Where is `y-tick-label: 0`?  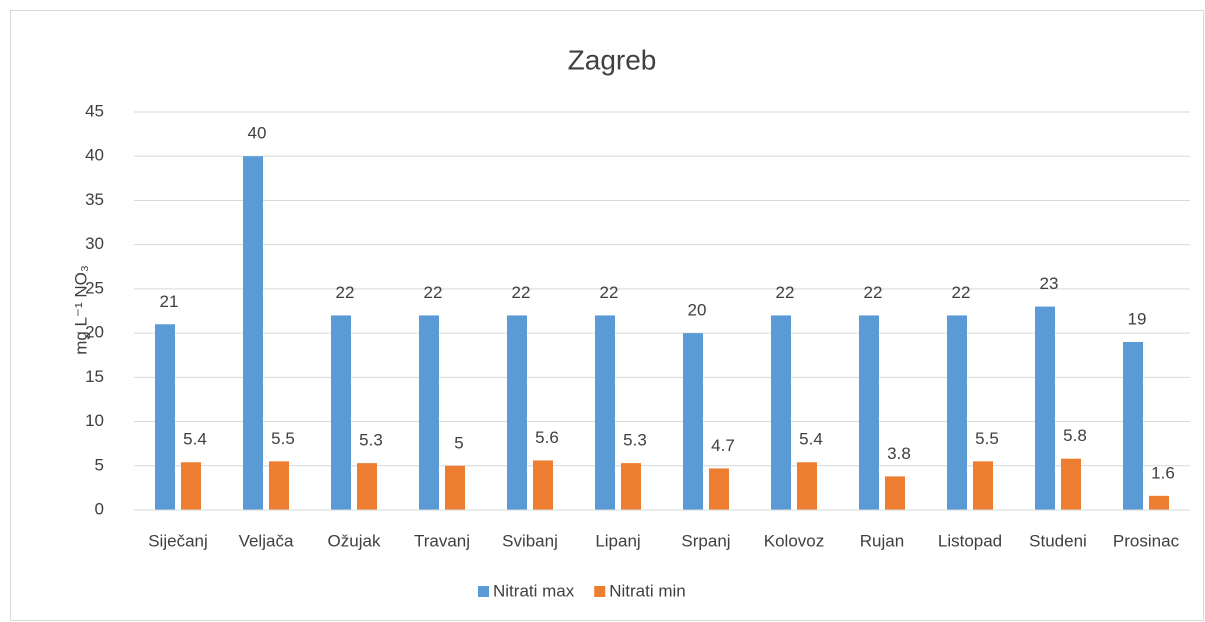 y-tick-label: 0 is located at coordinates (99, 508).